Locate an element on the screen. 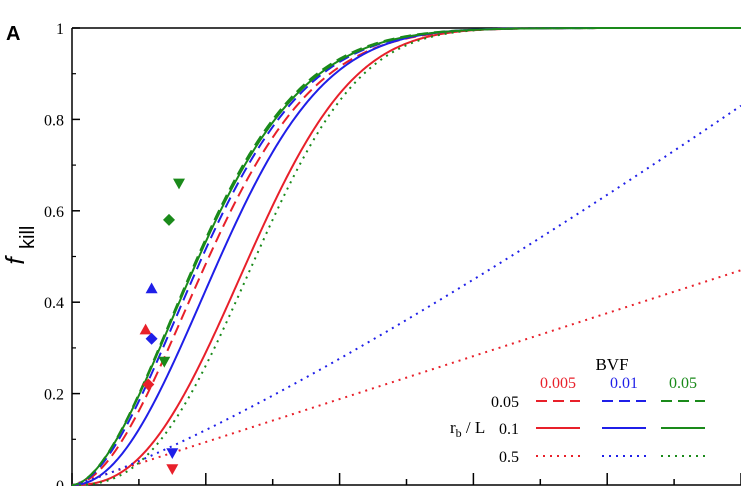 This screenshot has height=486, width=741. legend-row-title-rest: / L is located at coordinates (474, 427).